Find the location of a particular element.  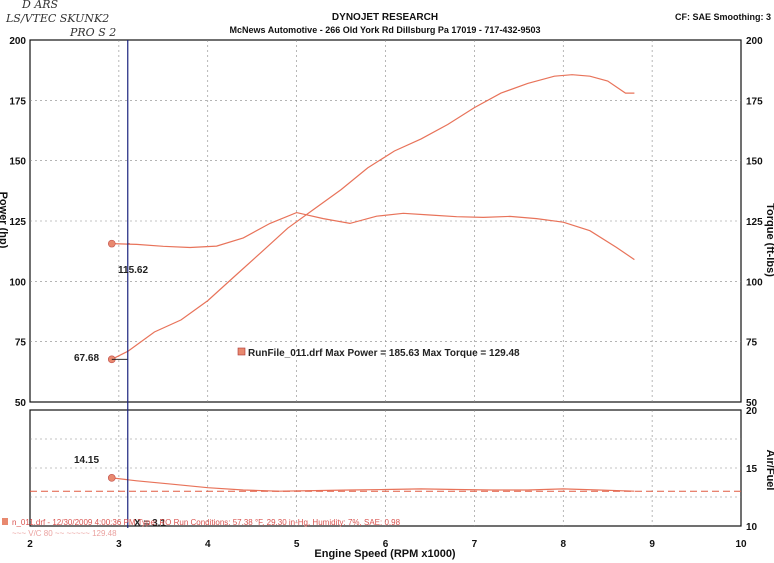

afr-axis-ticks: 10 15 20 is located at coordinates (752, 469).